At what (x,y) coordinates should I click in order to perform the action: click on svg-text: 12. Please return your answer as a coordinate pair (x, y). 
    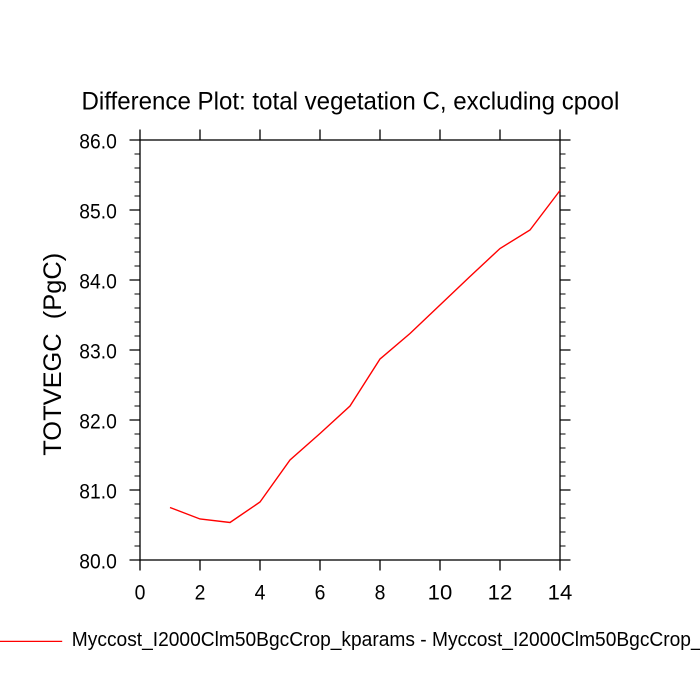
    Looking at the image, I should click on (500, 593).